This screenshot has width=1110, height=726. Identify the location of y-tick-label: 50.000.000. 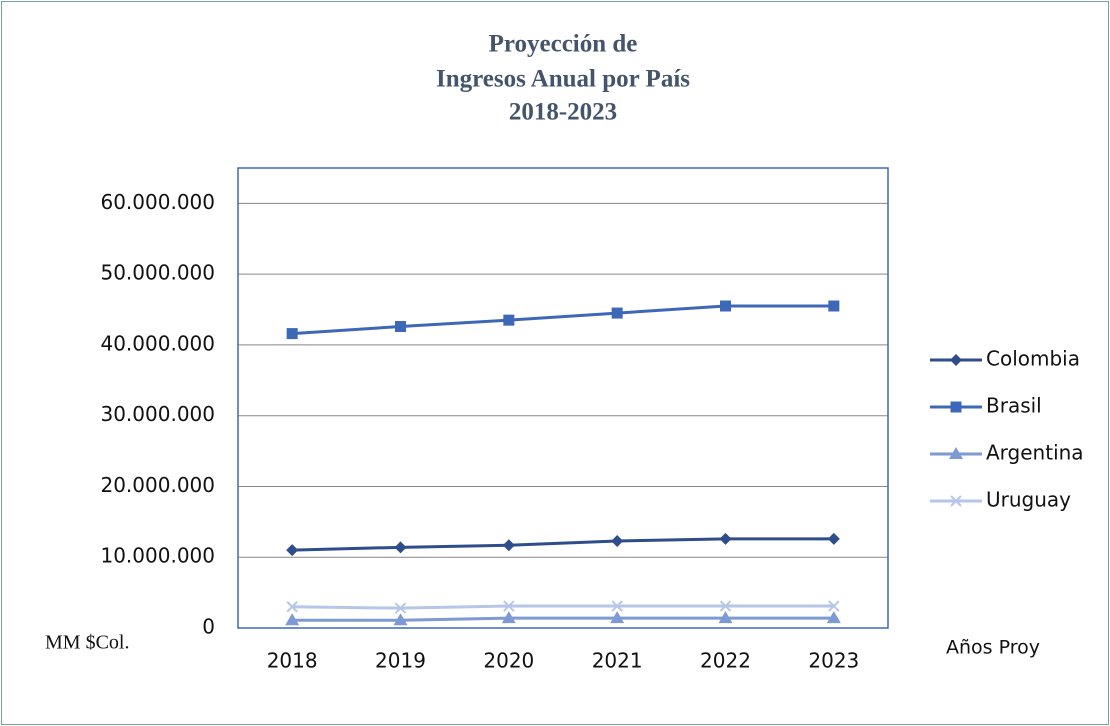
(157, 273).